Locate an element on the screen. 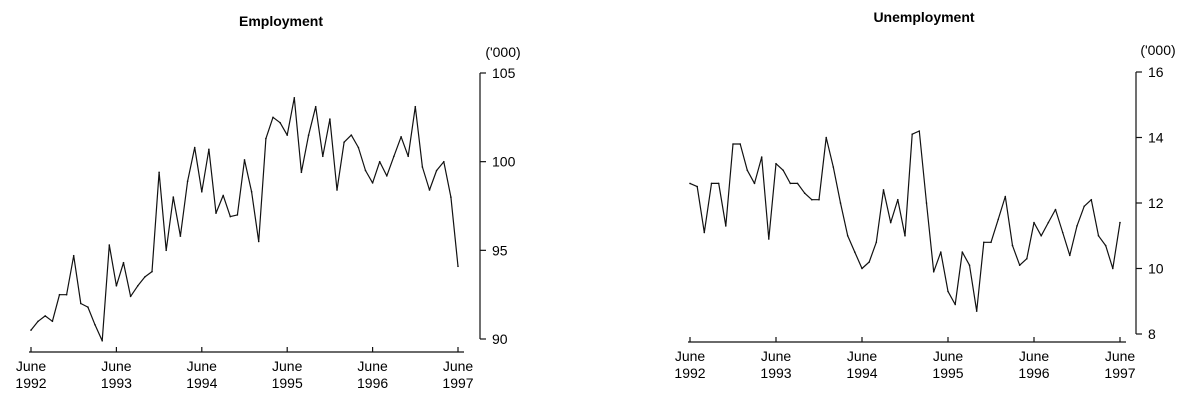  unemployment-y-tick-label: 12 is located at coordinates (1156, 203).